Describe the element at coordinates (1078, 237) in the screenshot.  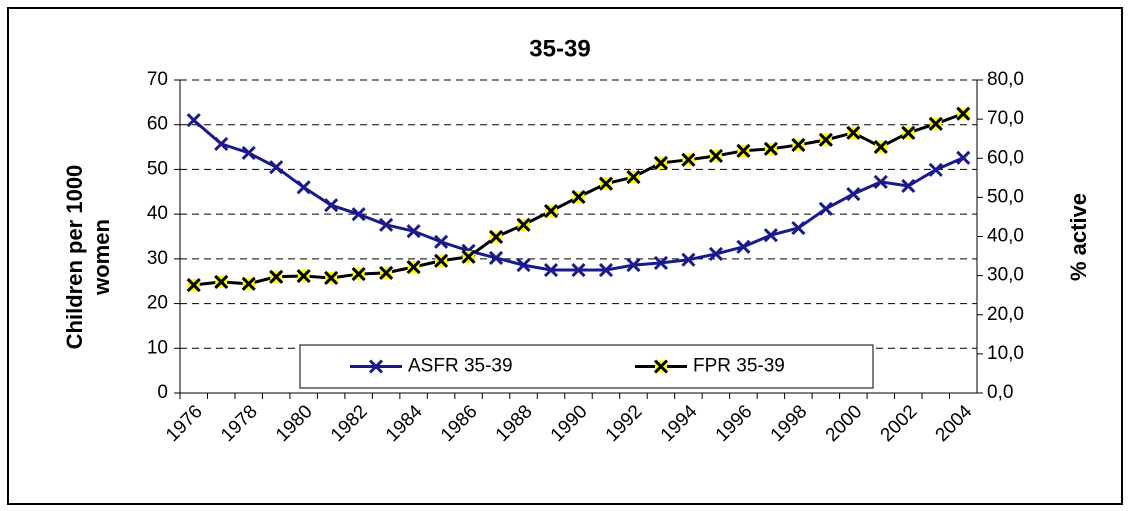
I see `y2-axis-label: % active` at that location.